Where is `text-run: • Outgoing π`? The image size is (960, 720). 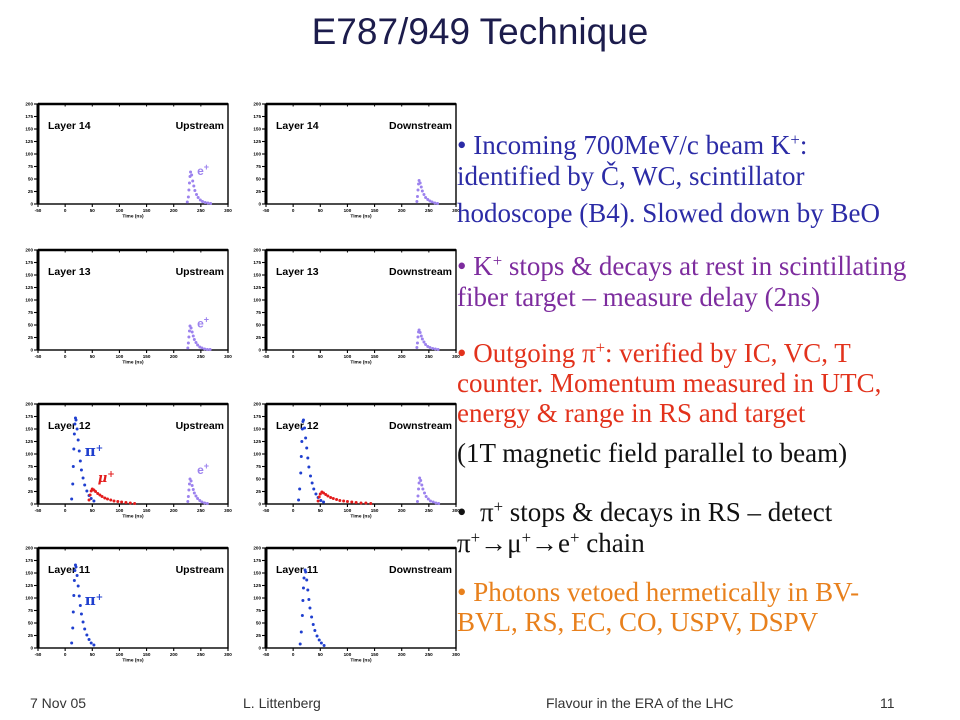
text-run: • Outgoing π is located at coordinates (526, 353).